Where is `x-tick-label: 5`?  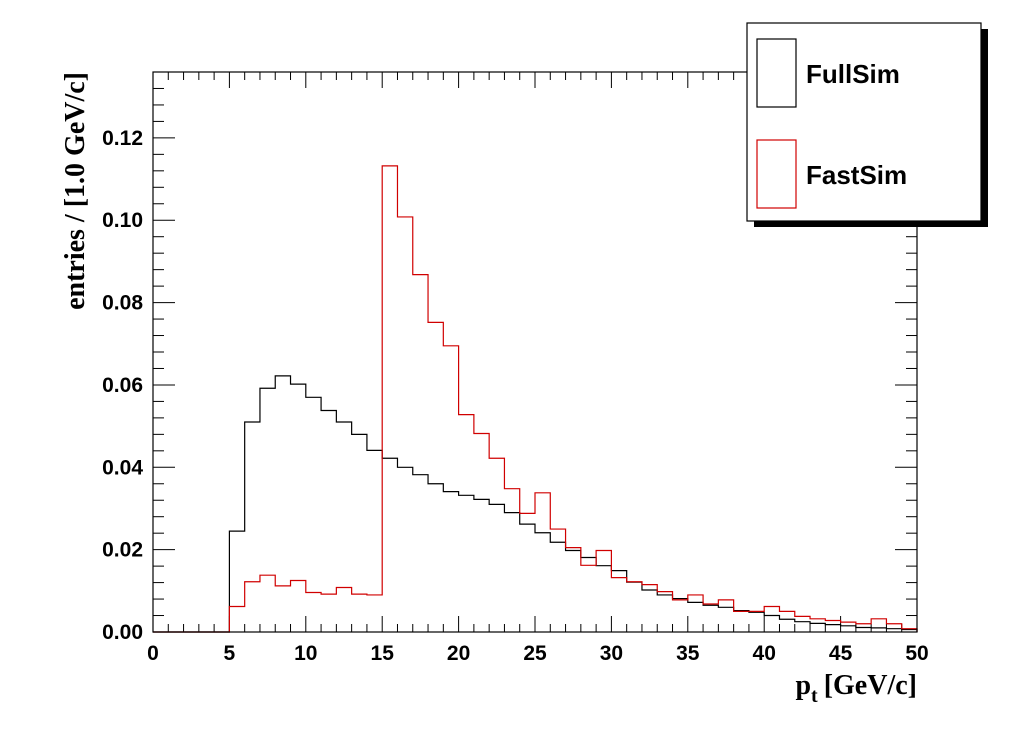 x-tick-label: 5 is located at coordinates (230, 653).